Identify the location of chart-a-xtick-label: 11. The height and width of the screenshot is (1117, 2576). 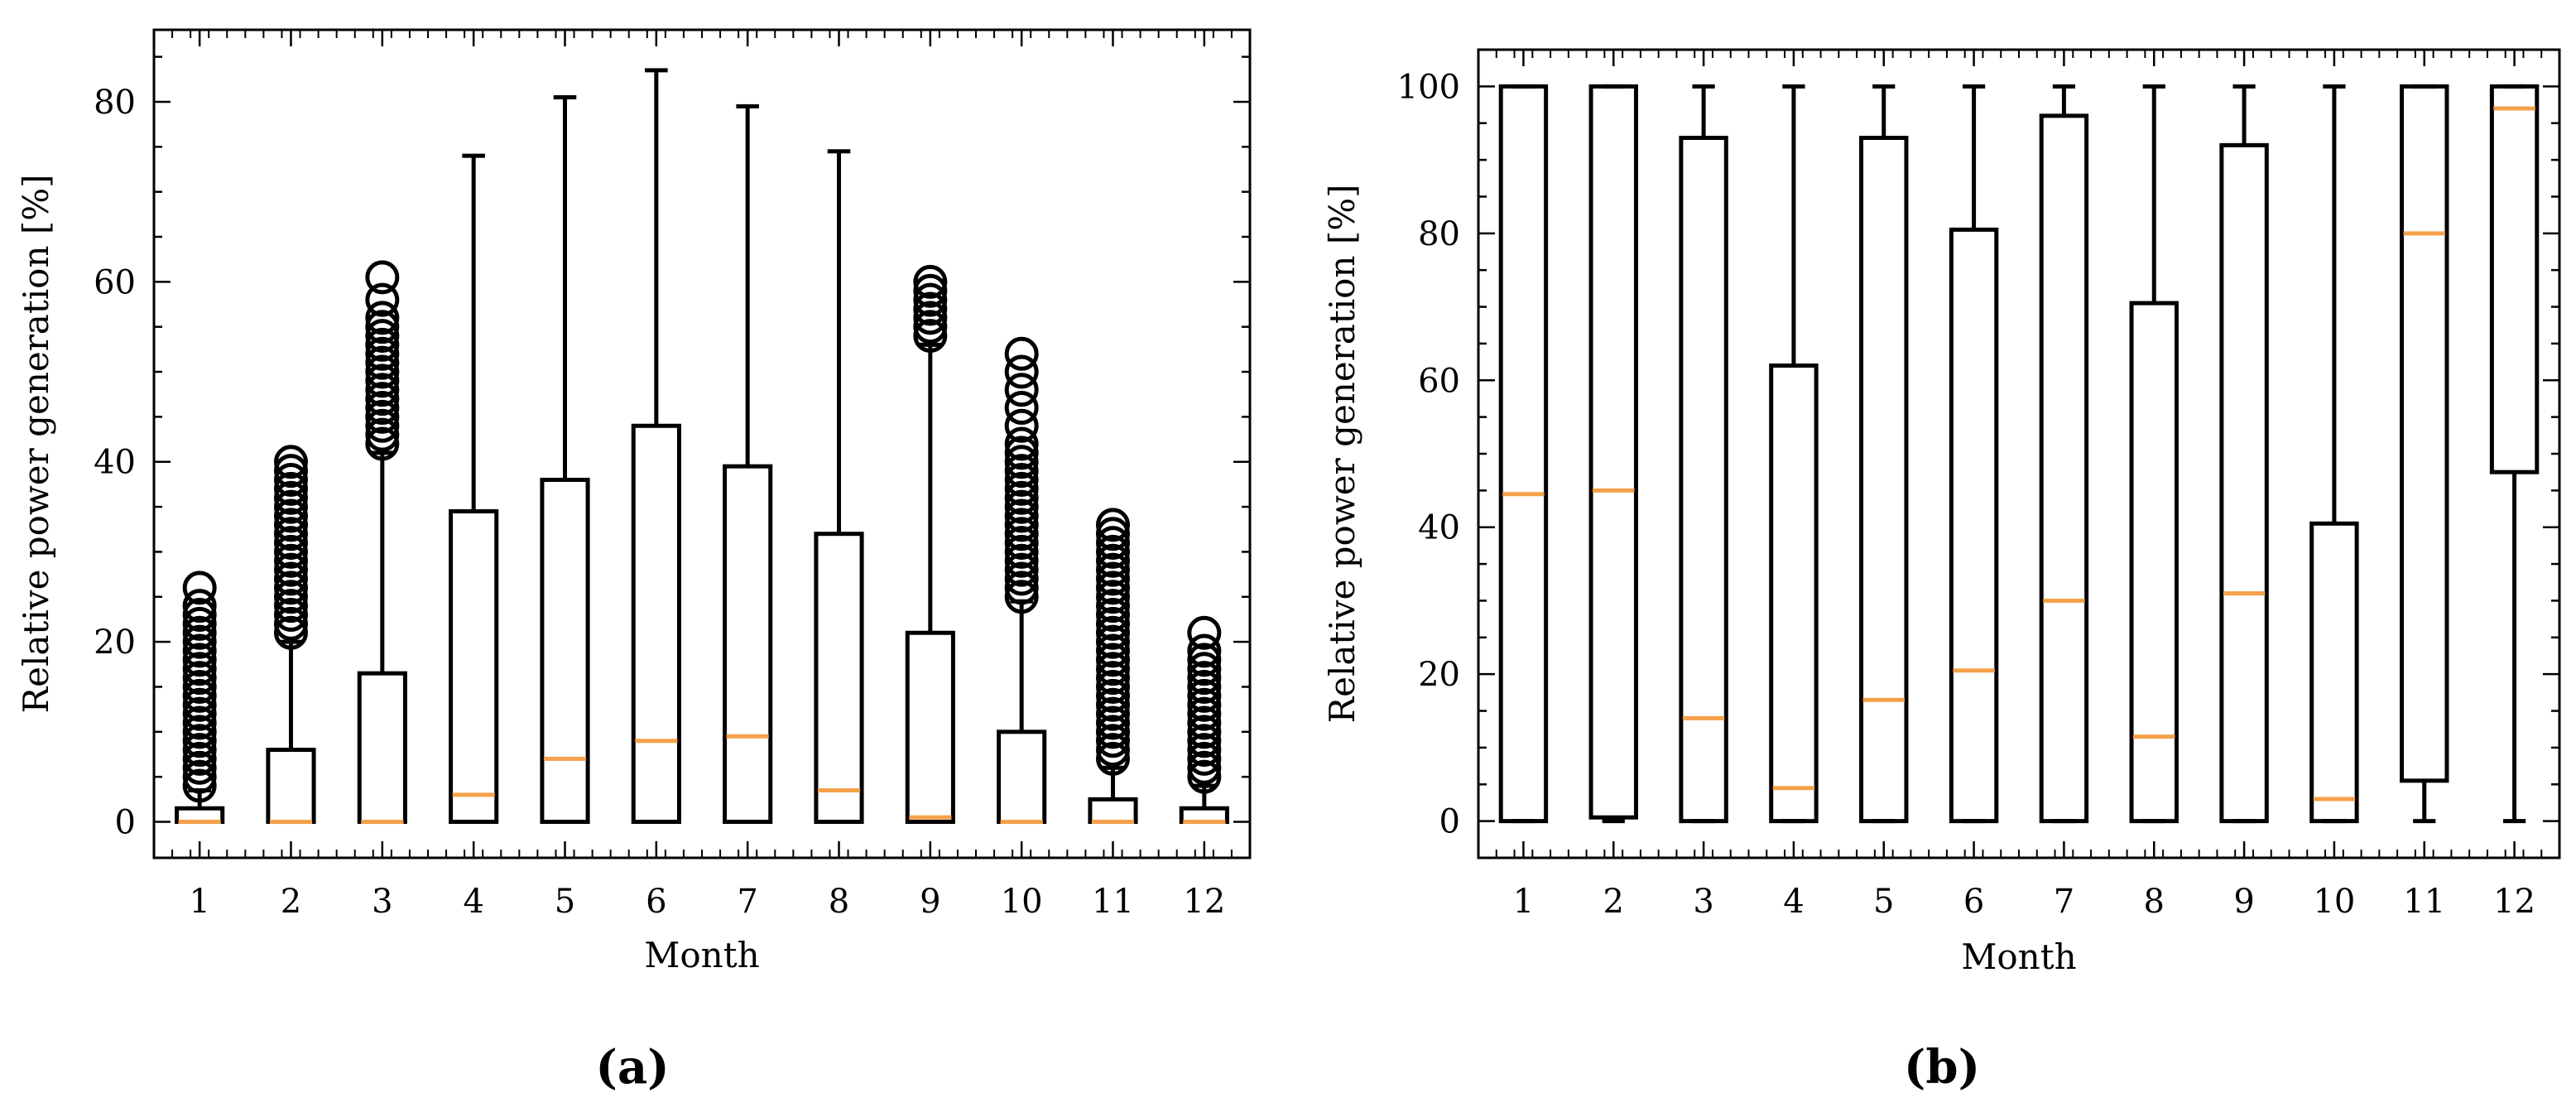
(1113, 902).